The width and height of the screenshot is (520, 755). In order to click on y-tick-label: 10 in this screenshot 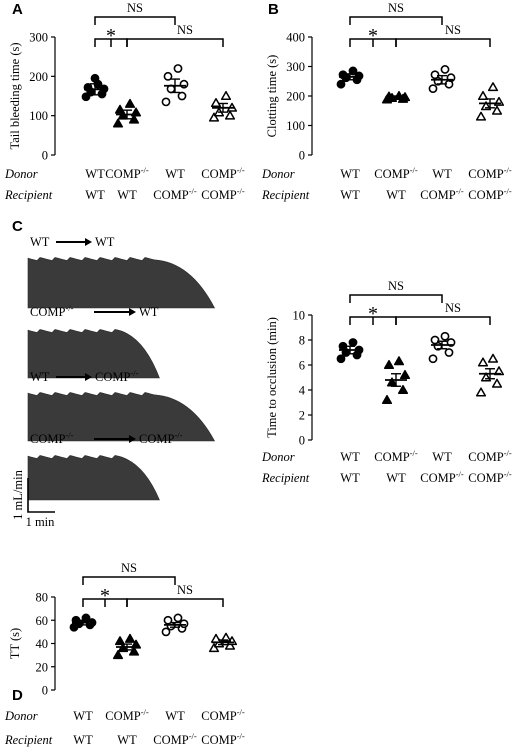, I will do `click(299, 316)`.